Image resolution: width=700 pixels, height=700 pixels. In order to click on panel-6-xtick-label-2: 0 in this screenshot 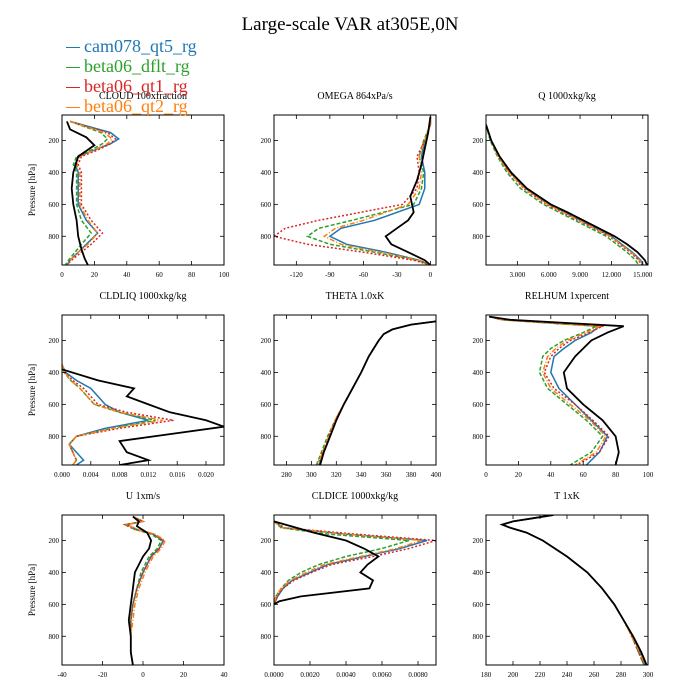, I will do `click(143, 675)`.